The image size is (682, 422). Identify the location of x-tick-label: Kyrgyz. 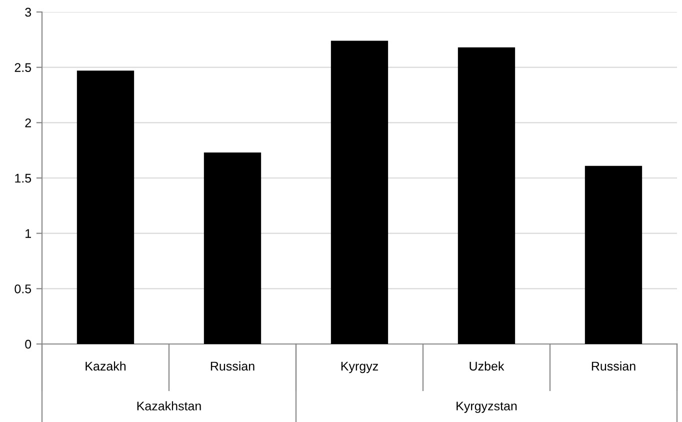
(359, 368).